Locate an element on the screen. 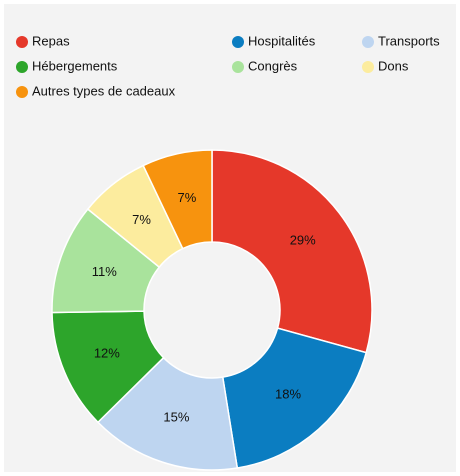 Image resolution: width=460 pixels, height=476 pixels. slice-label: 12% is located at coordinates (107, 352).